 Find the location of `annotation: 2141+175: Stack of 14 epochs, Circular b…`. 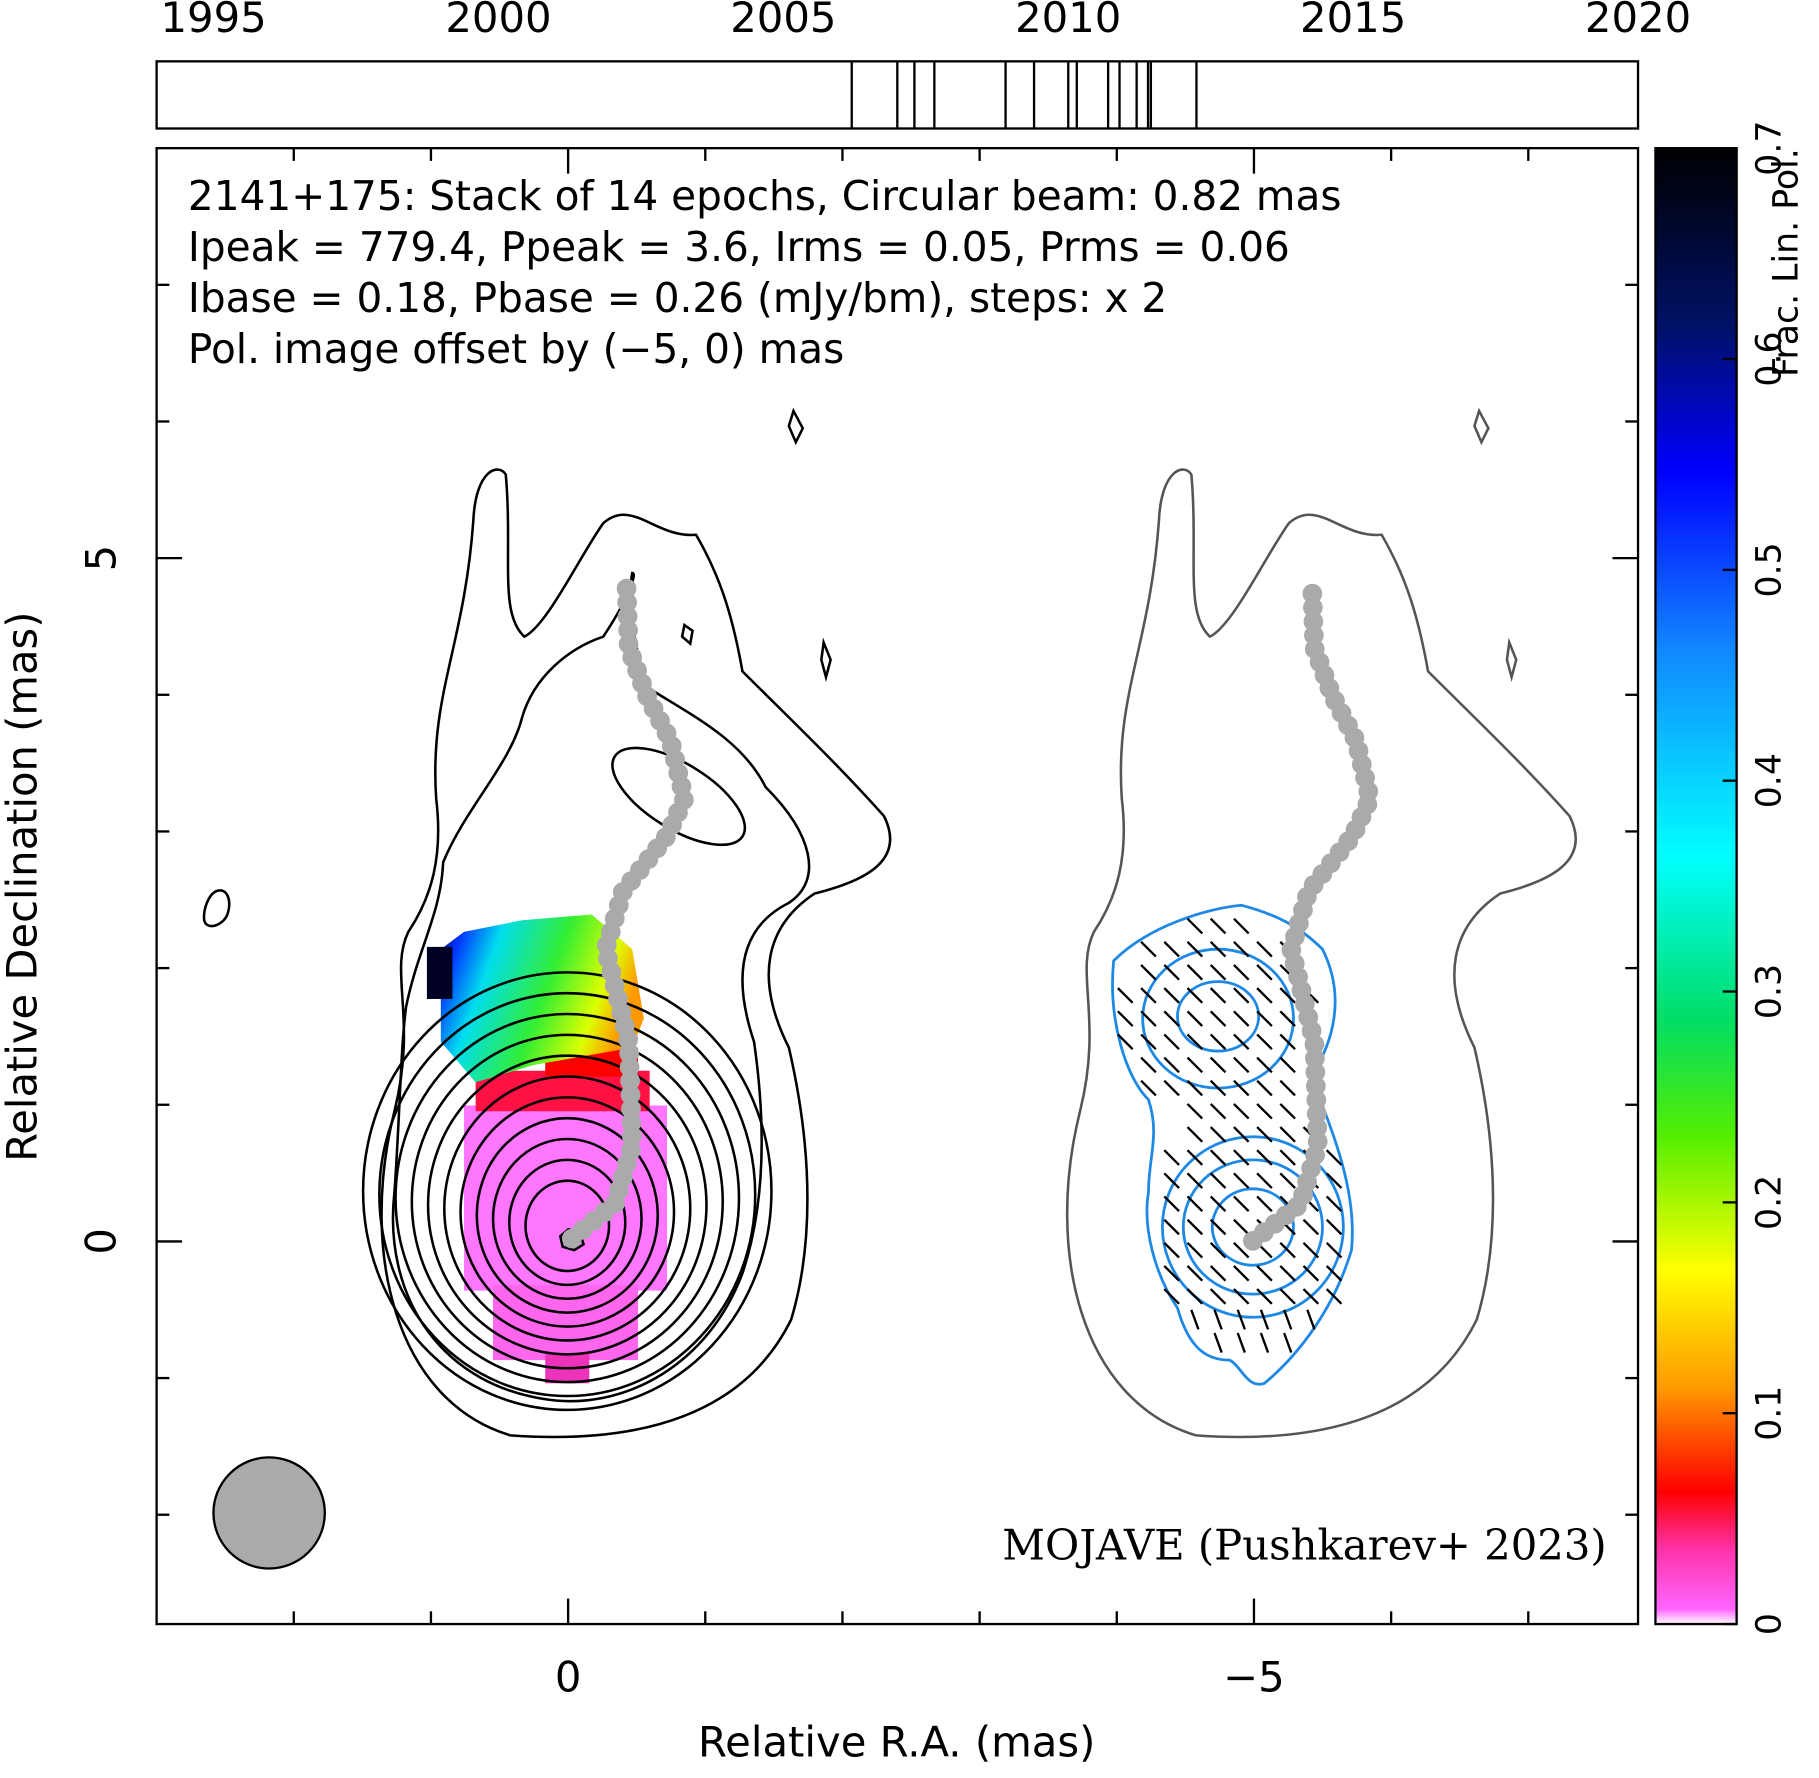

annotation: 2141+175: Stack of 14 epochs, Circular b… is located at coordinates (765, 196).